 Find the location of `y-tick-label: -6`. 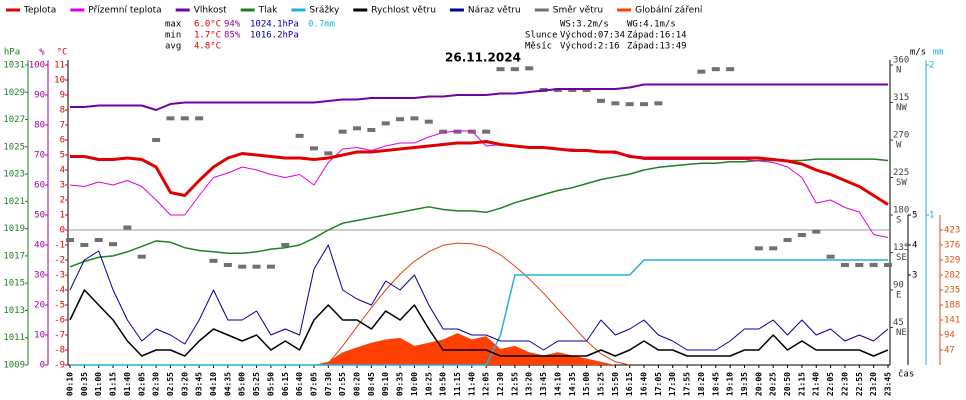

y-tick-label: -6 is located at coordinates (59, 321).